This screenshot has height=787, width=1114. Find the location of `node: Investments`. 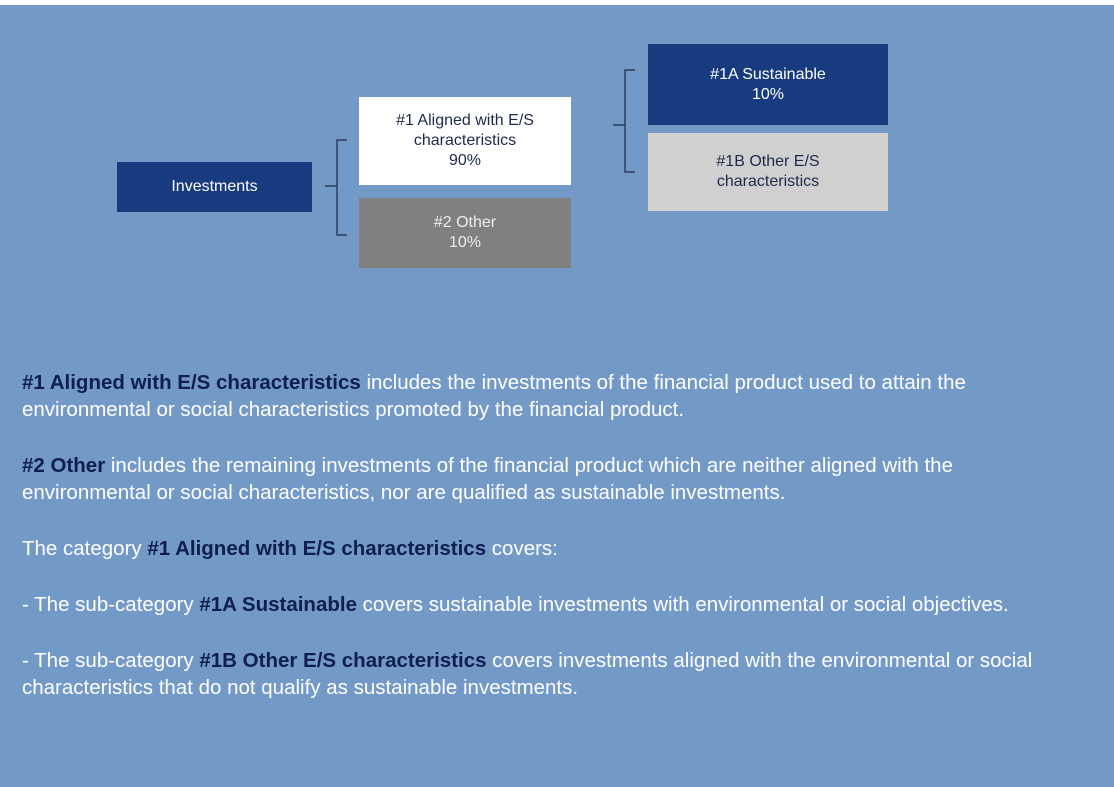

node: Investments is located at coordinates (214, 187).